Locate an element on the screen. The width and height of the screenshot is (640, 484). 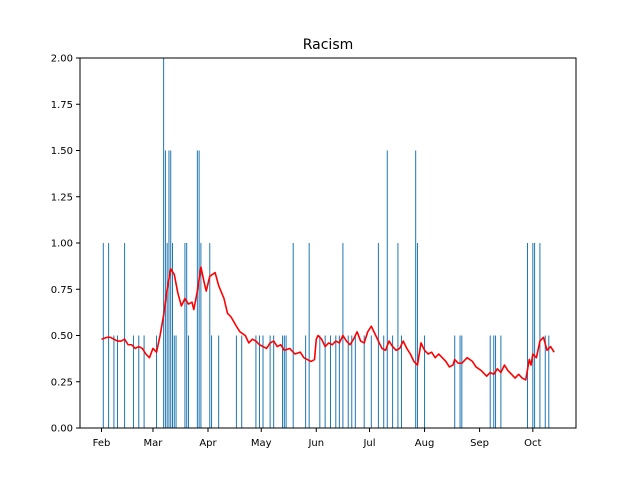
x-tick-label: Mar is located at coordinates (154, 443).